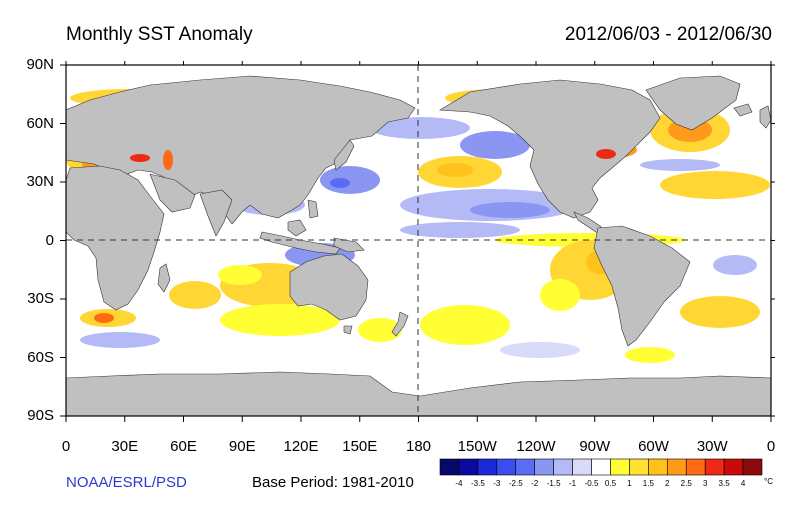 The image size is (800, 510). What do you see at coordinates (125, 446) in the screenshot?
I see `longitude-label: 30E` at bounding box center [125, 446].